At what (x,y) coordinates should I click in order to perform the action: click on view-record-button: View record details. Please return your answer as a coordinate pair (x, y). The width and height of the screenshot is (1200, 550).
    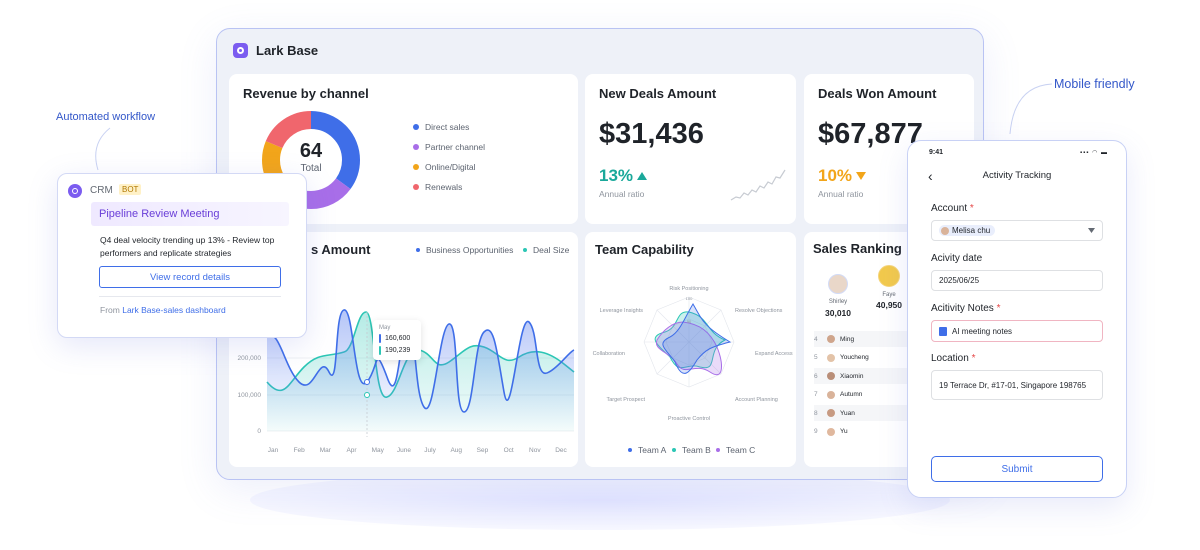
    Looking at the image, I should click on (190, 277).